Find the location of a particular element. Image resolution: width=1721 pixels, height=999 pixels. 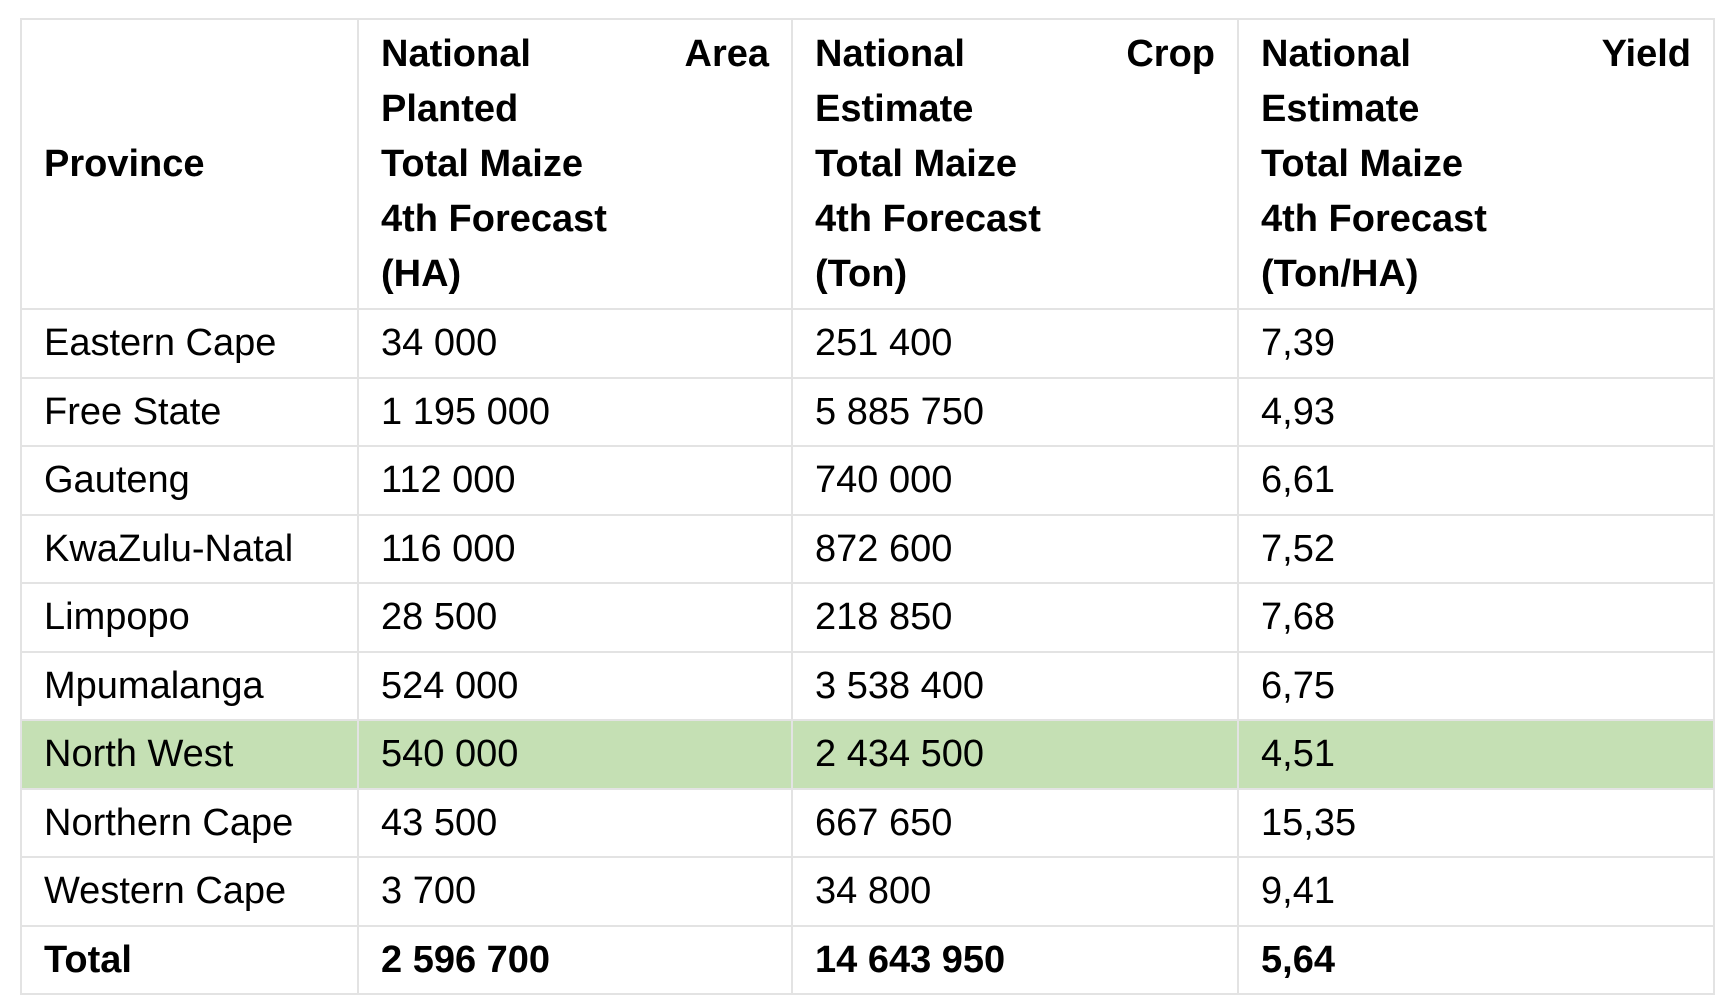

header-yield-line5: (Ton/HA) is located at coordinates (1340, 273).